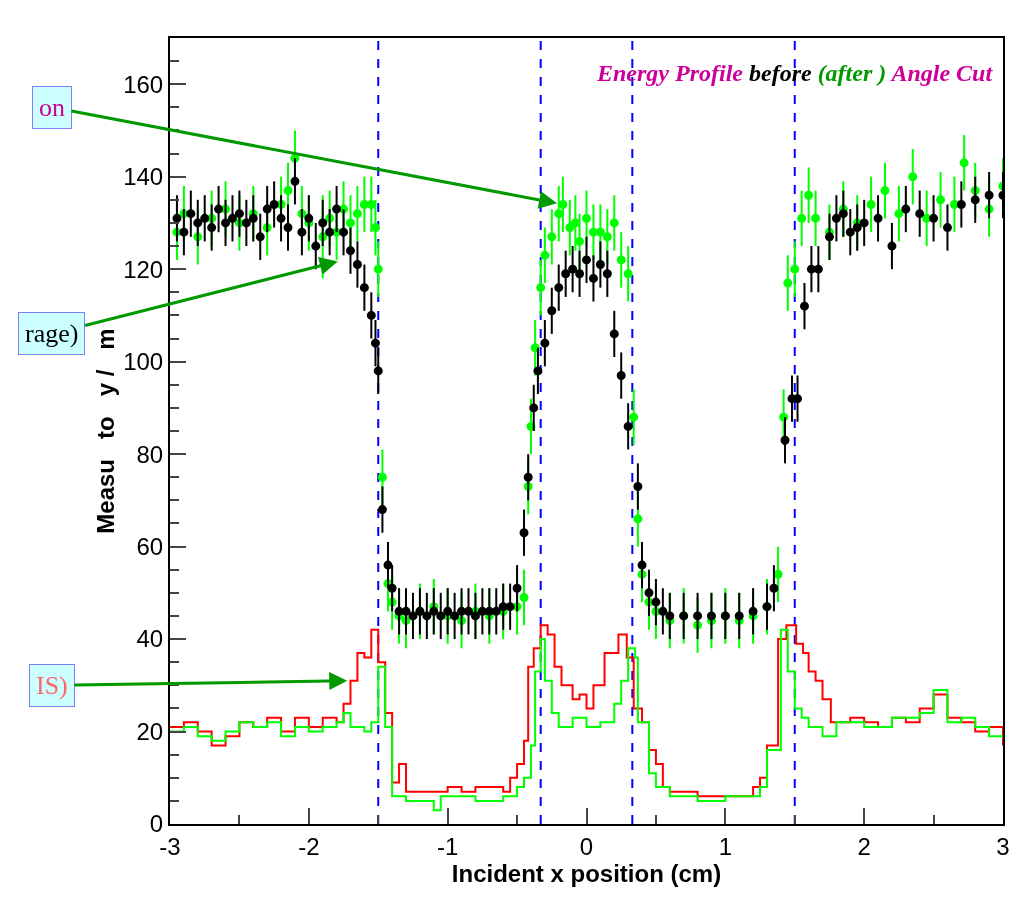  I want to click on x-tick-label: -2, so click(309, 846).